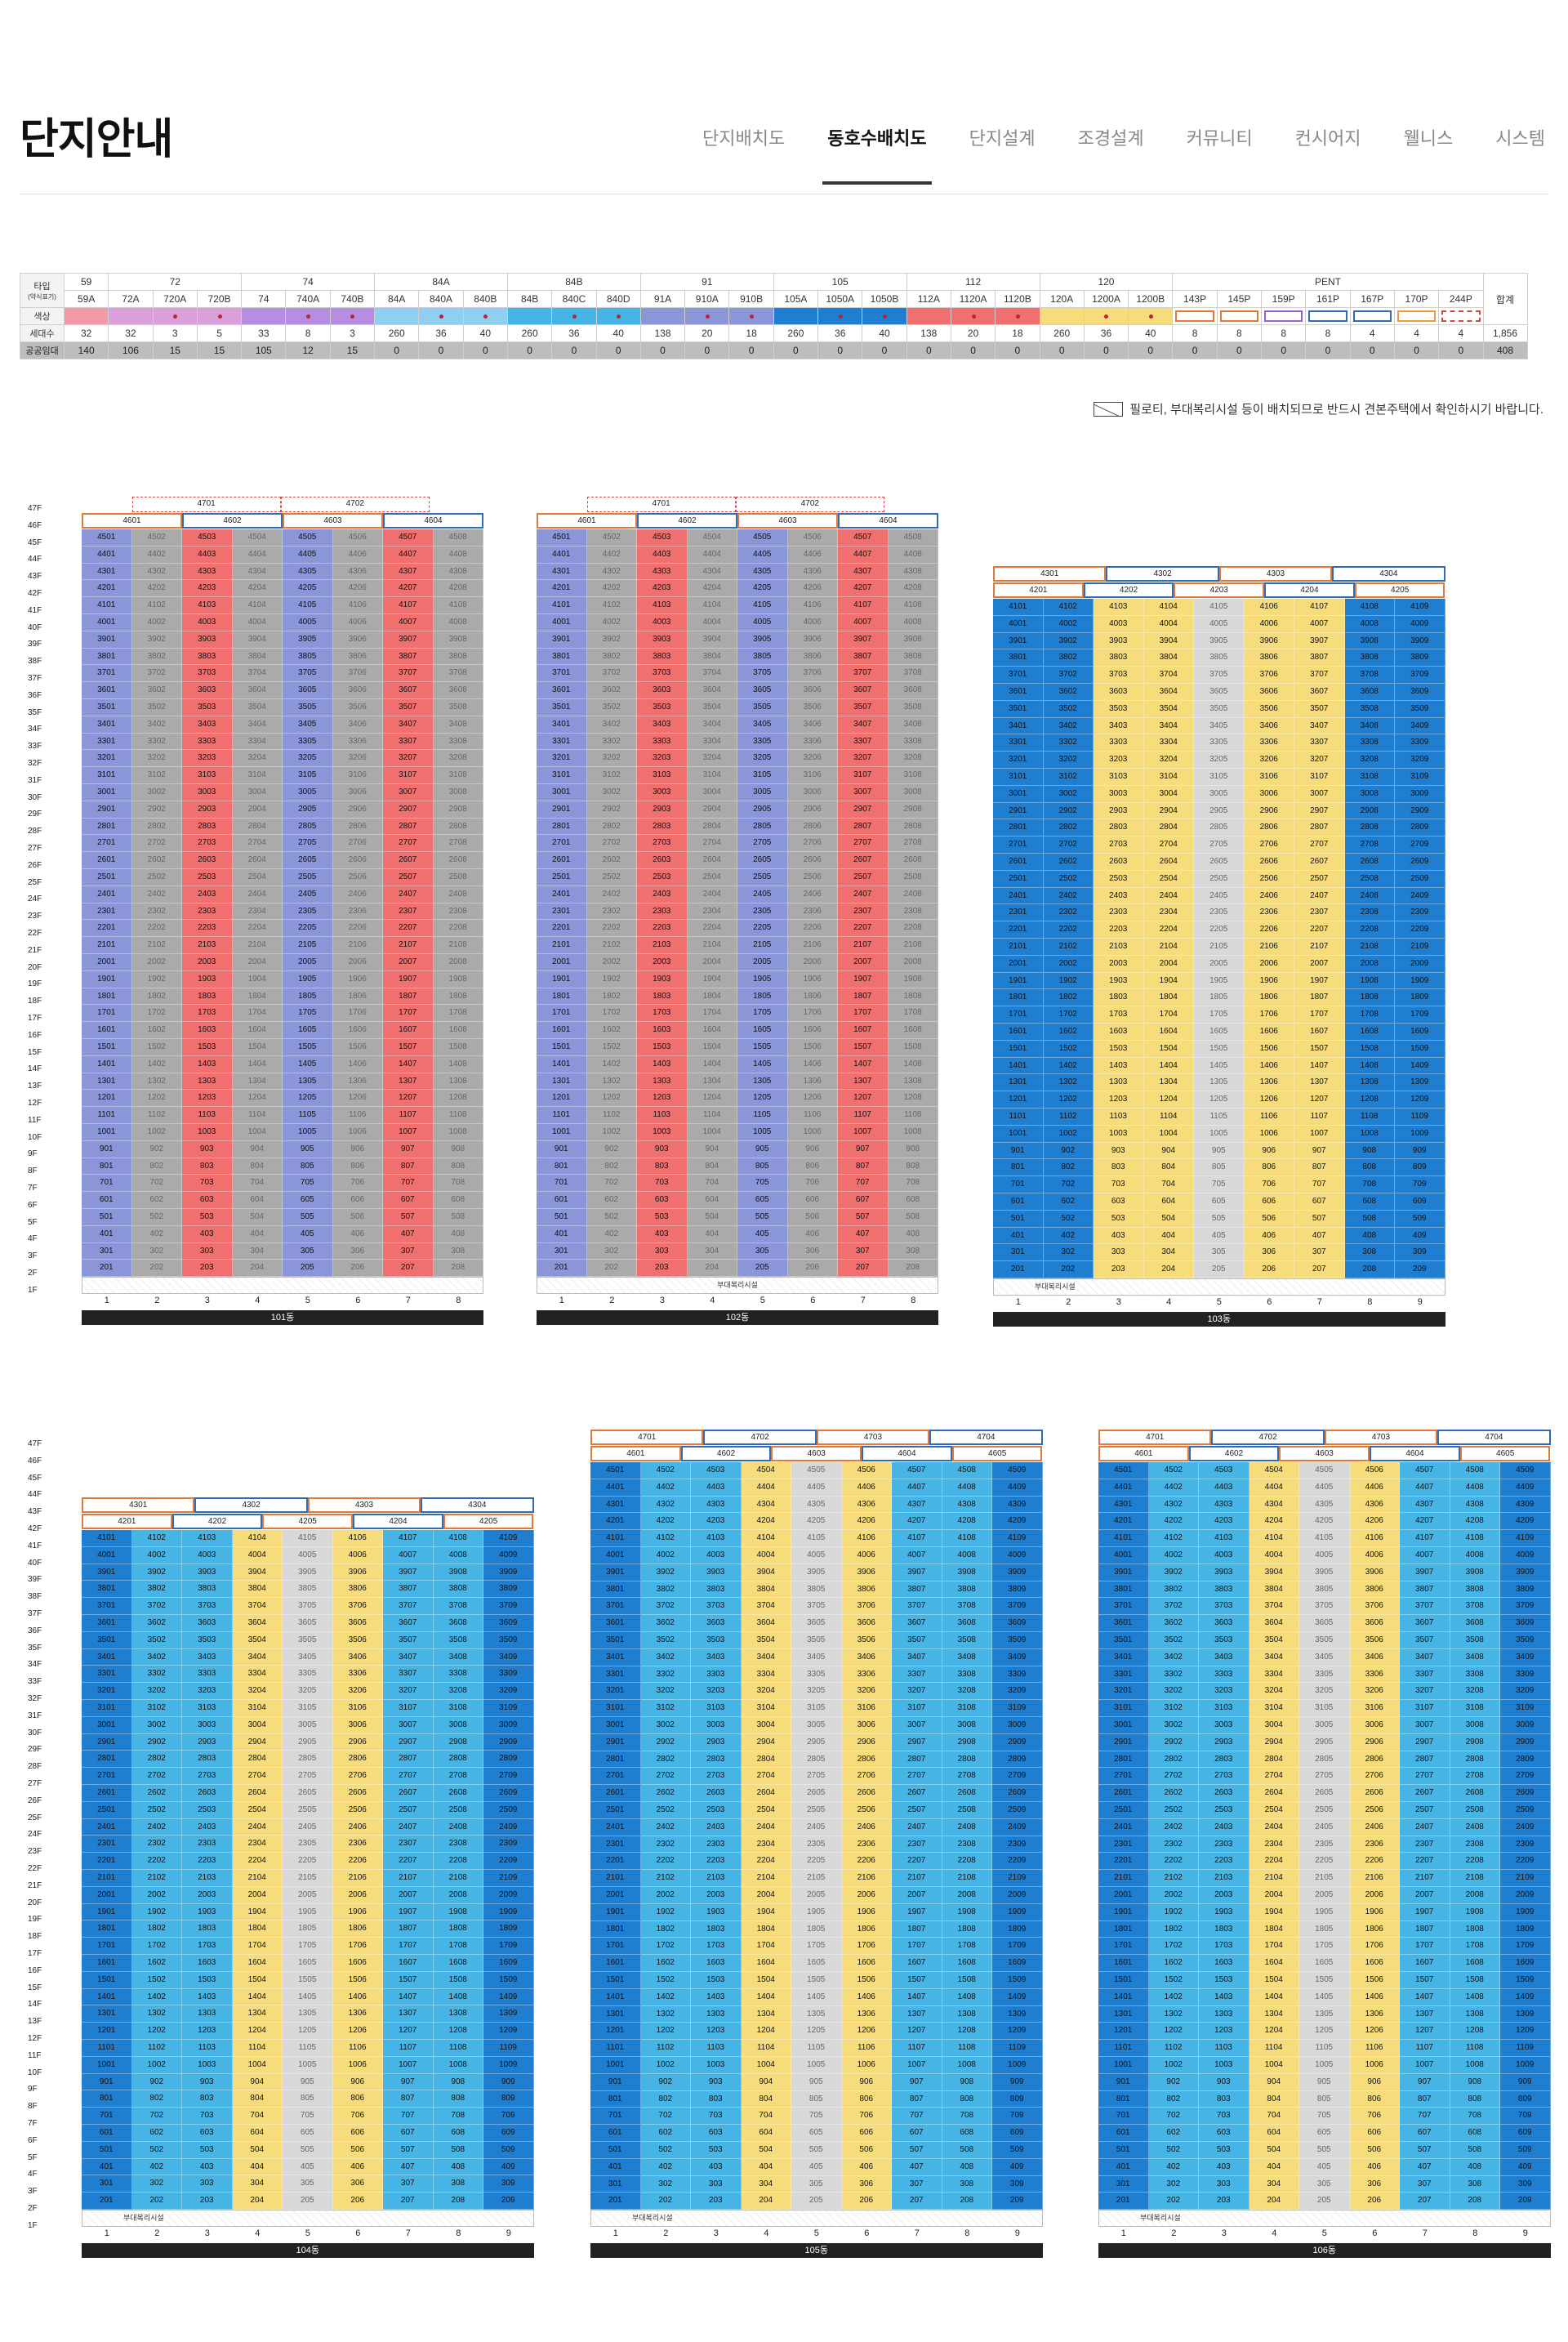 Image resolution: width=1568 pixels, height=2342 pixels. I want to click on unit-cell: 2002, so click(156, 1895).